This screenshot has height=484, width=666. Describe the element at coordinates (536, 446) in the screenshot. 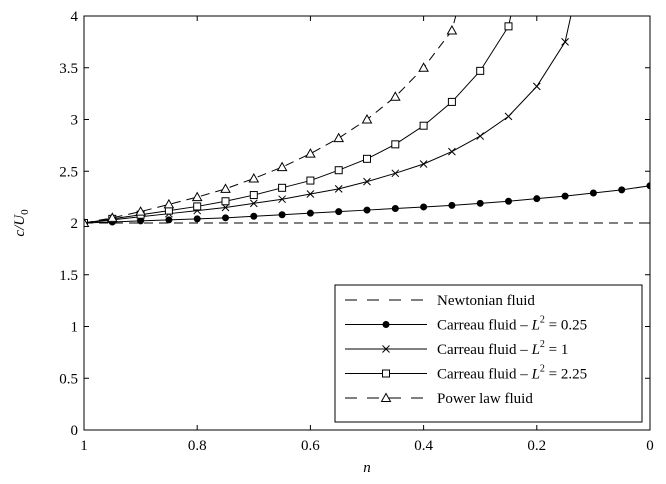

I see `x-tick-label: 0.2` at that location.